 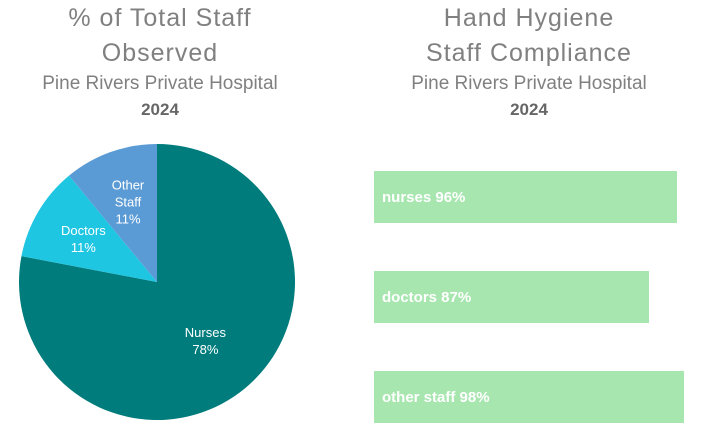 I want to click on compliance-bar-label: nurses 96%, so click(x=424, y=197).